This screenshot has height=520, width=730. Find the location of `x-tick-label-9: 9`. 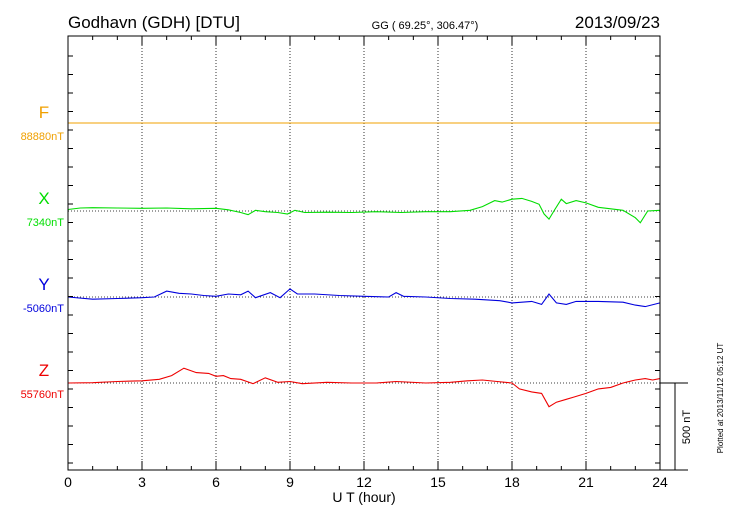

x-tick-label-9: 9 is located at coordinates (290, 482).